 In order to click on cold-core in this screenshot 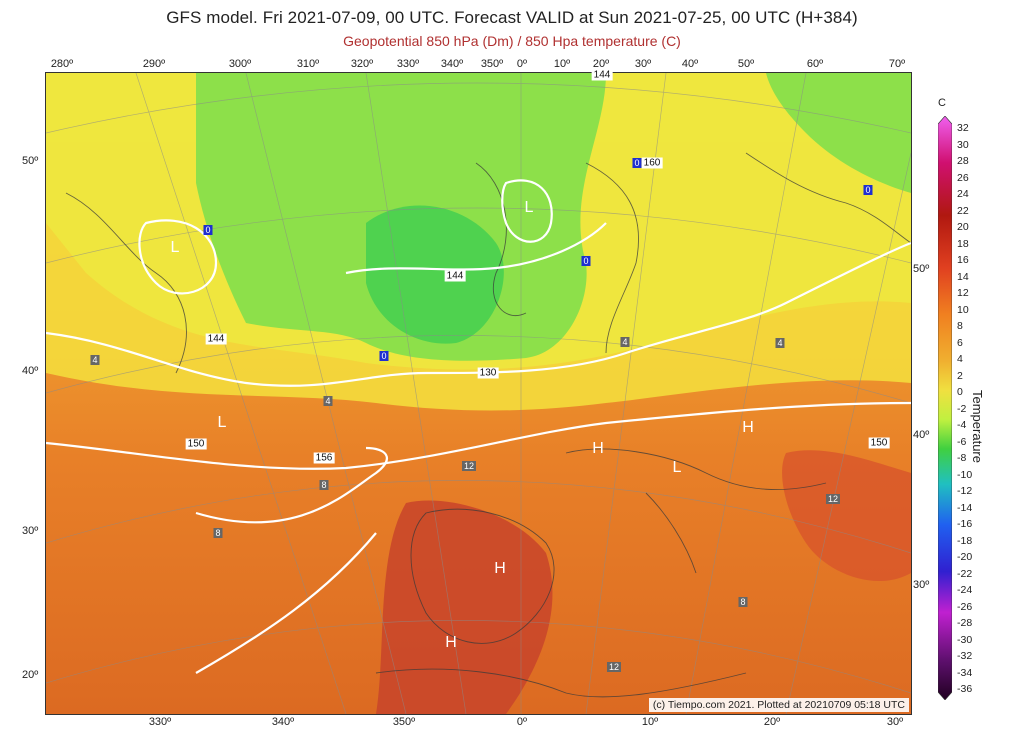, I will do `click(435, 274)`.